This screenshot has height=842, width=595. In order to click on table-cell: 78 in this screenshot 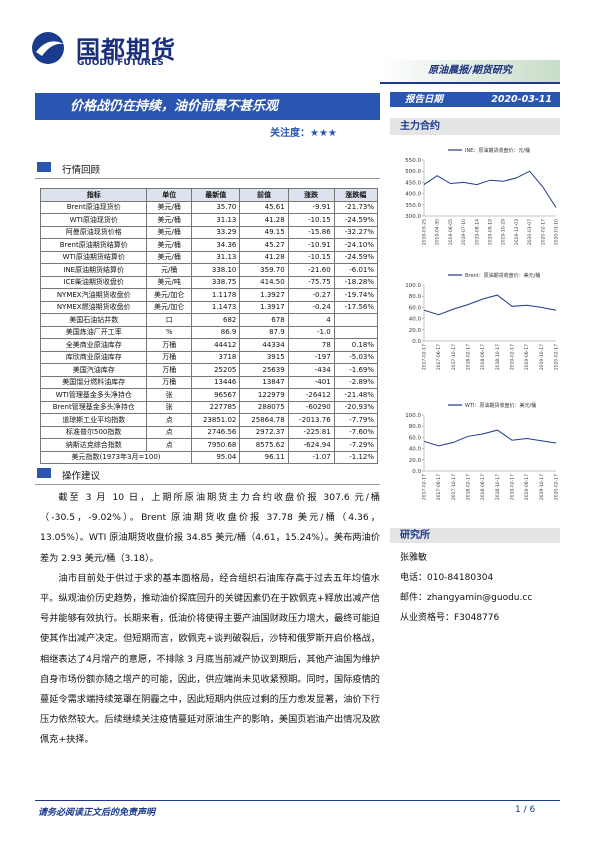, I will do `click(311, 345)`.